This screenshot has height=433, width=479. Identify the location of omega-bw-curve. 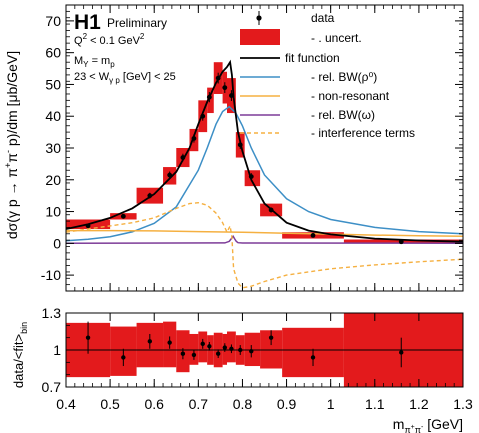
(264, 239).